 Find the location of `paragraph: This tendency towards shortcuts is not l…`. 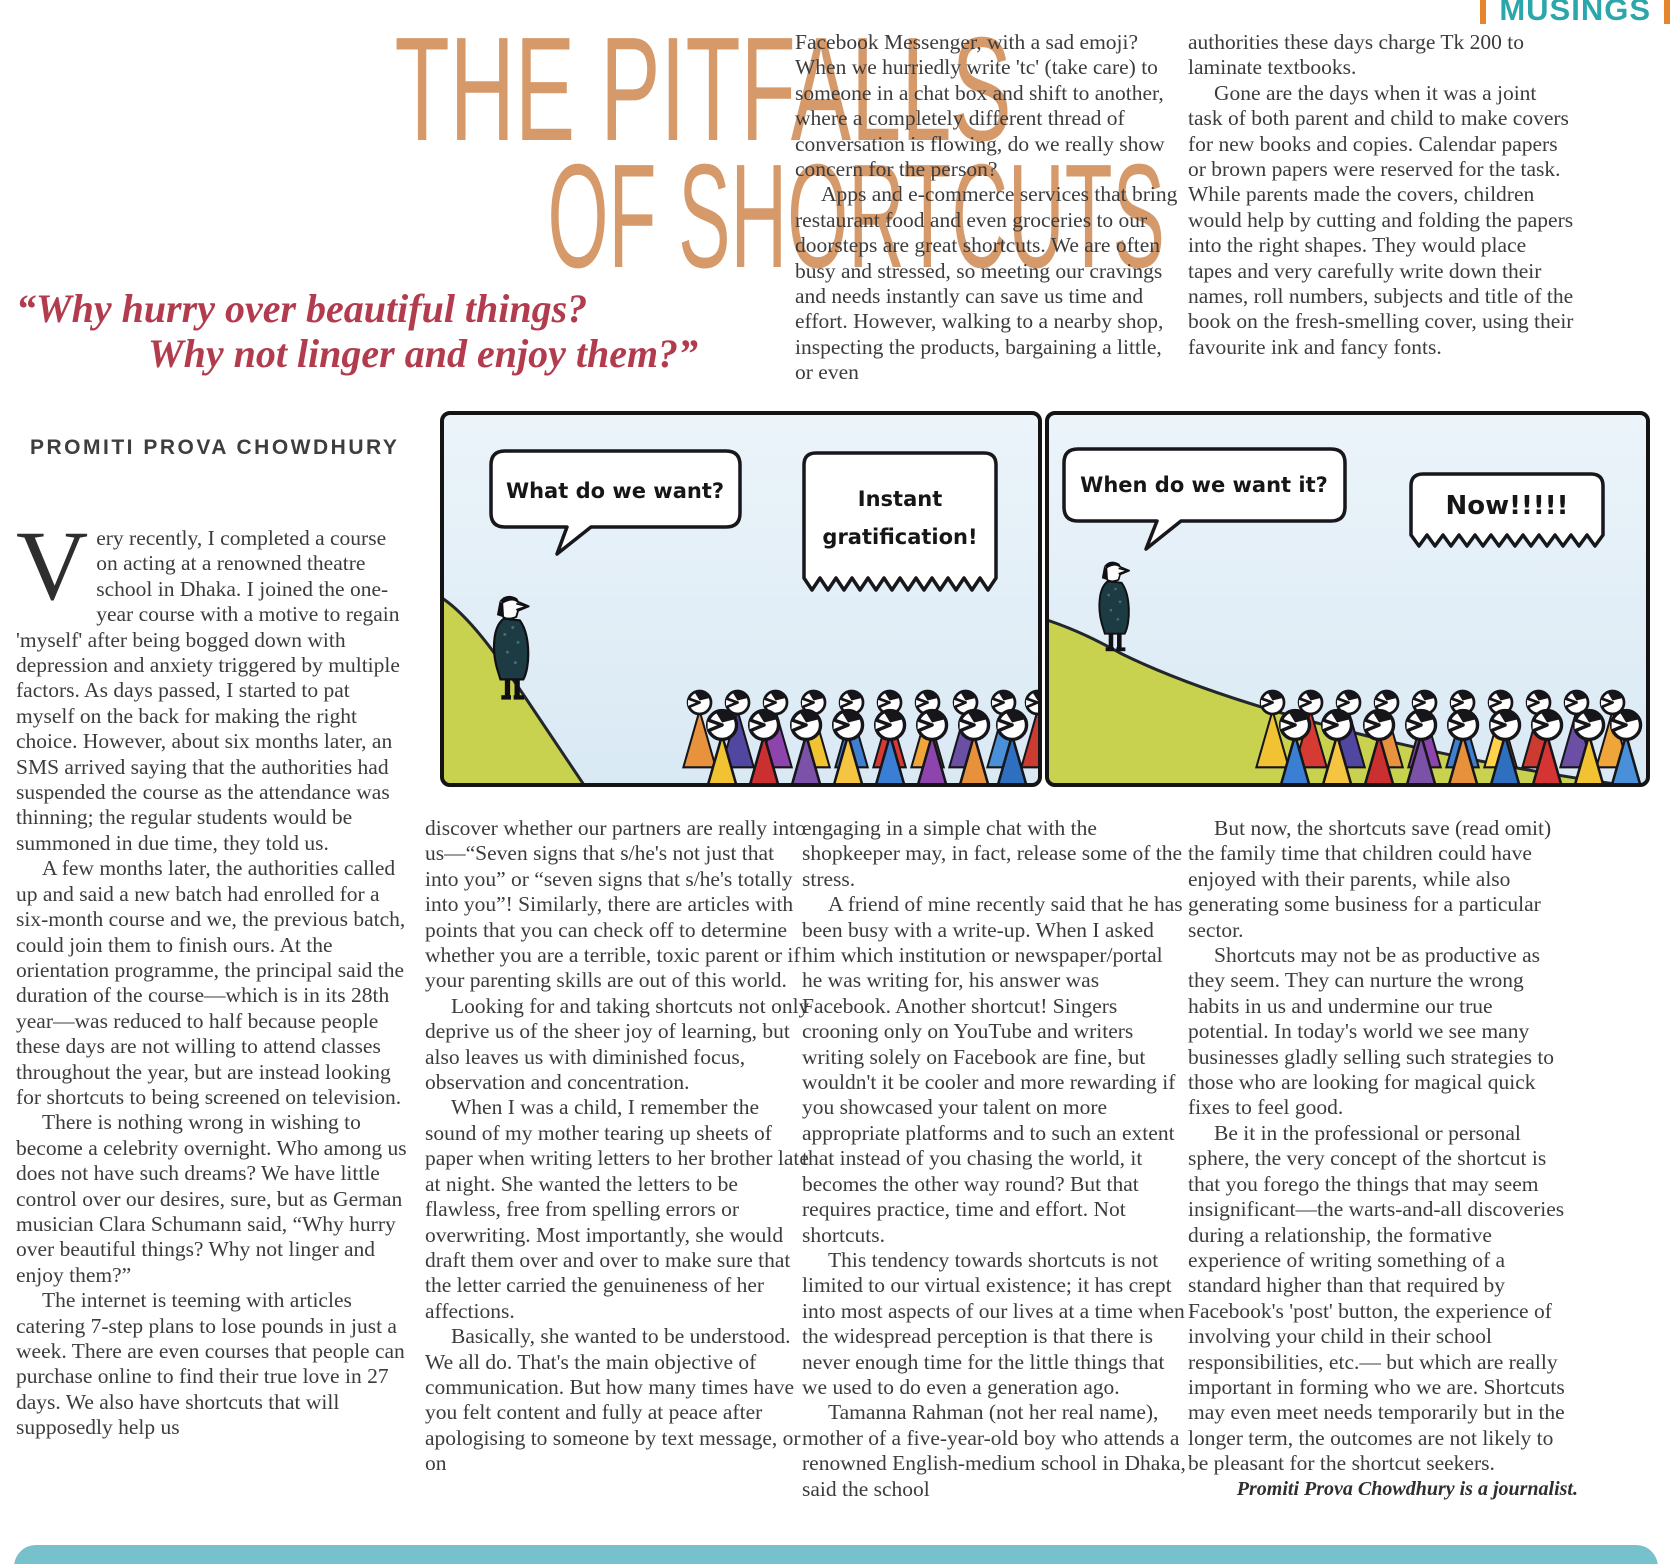

paragraph: This tendency towards shortcuts is not l… is located at coordinates (993, 1323).